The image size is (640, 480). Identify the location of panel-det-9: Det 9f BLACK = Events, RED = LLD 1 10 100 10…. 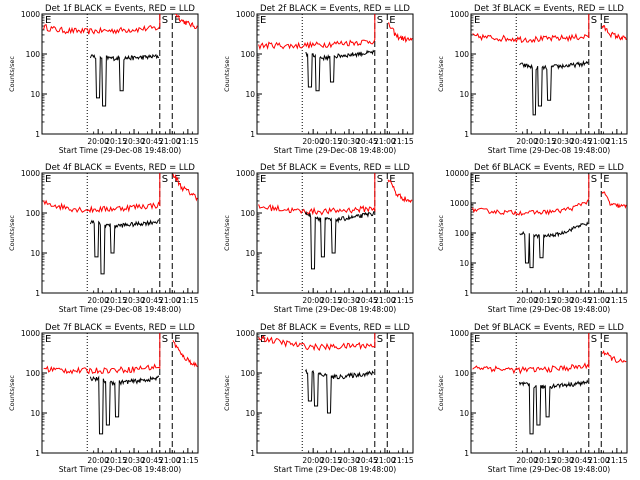
(532, 398).